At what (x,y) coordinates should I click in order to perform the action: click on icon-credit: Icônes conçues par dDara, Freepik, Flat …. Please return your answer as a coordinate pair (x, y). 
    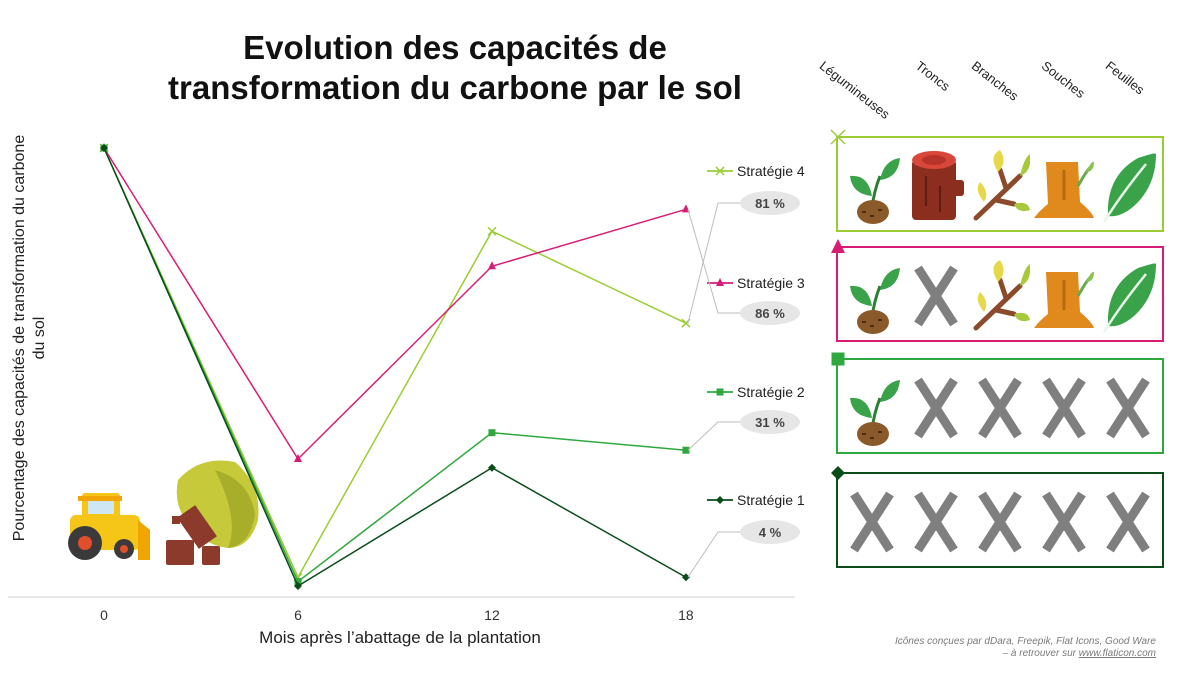
    Looking at the image, I should click on (1025, 648).